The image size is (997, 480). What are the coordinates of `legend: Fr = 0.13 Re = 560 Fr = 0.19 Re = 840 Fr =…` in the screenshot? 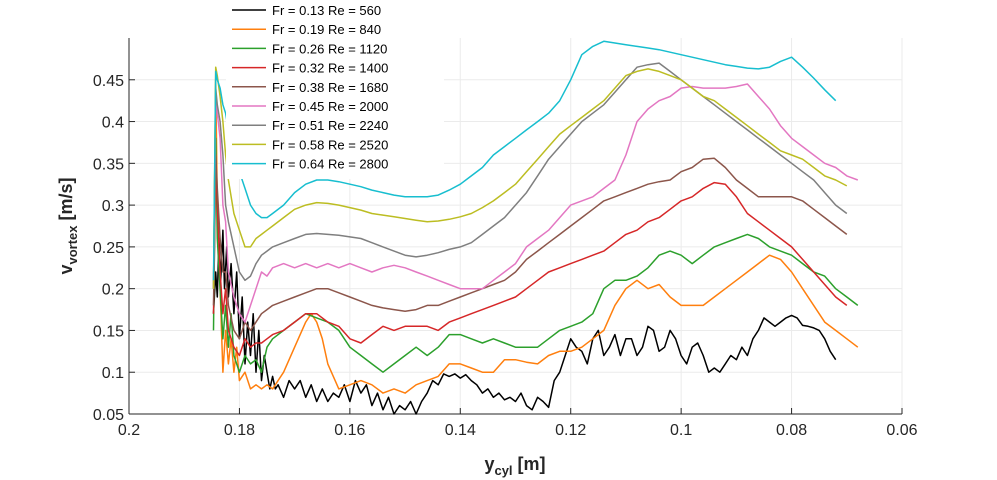 It's located at (335, 89).